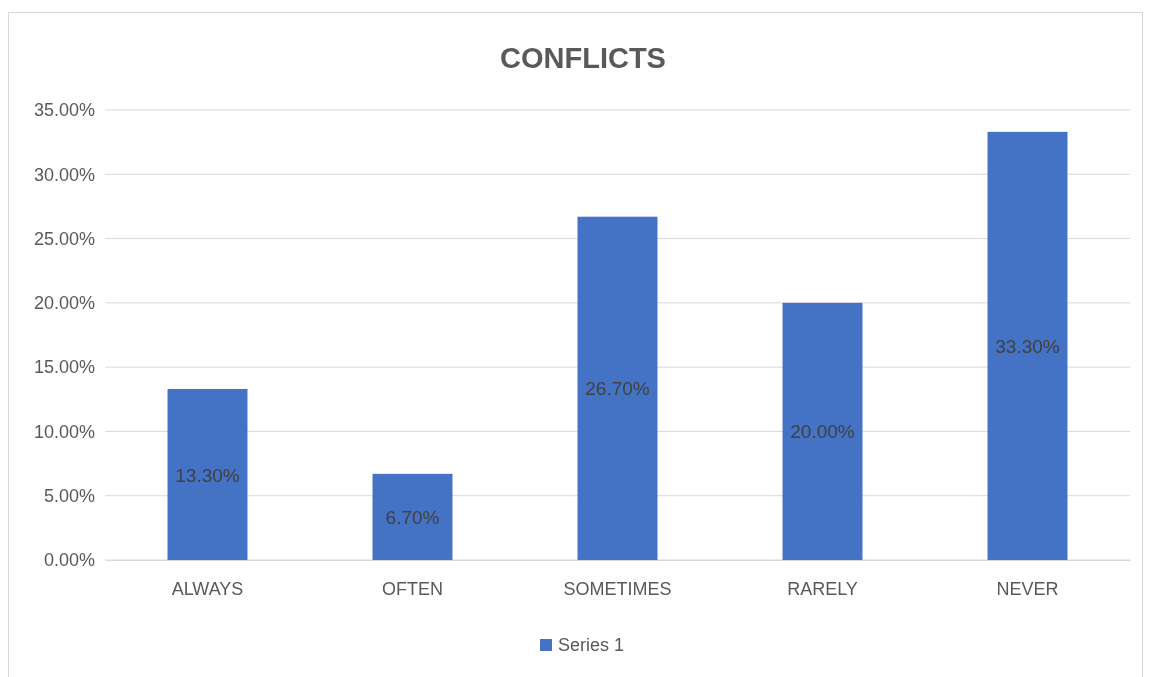 The height and width of the screenshot is (677, 1152). I want to click on y-tick-label: 20.00%, so click(64, 303).